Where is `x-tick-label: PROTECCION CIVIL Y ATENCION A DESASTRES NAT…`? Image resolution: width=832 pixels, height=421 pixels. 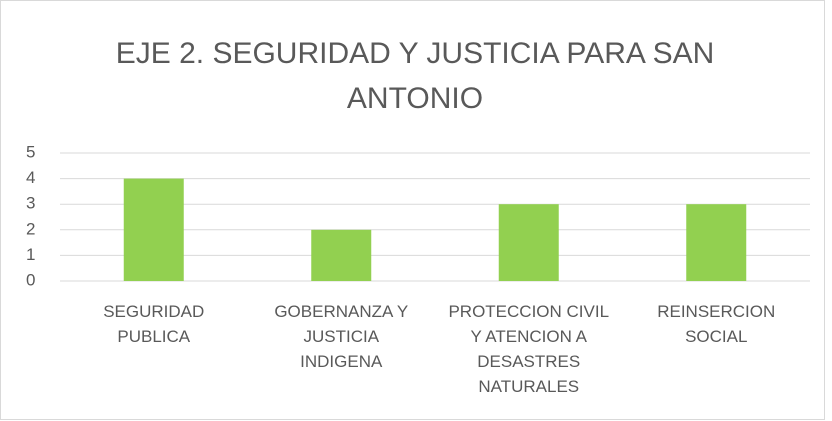 x-tick-label: PROTECCION CIVIL Y ATENCION A DESASTRES NAT… is located at coordinates (528, 349).